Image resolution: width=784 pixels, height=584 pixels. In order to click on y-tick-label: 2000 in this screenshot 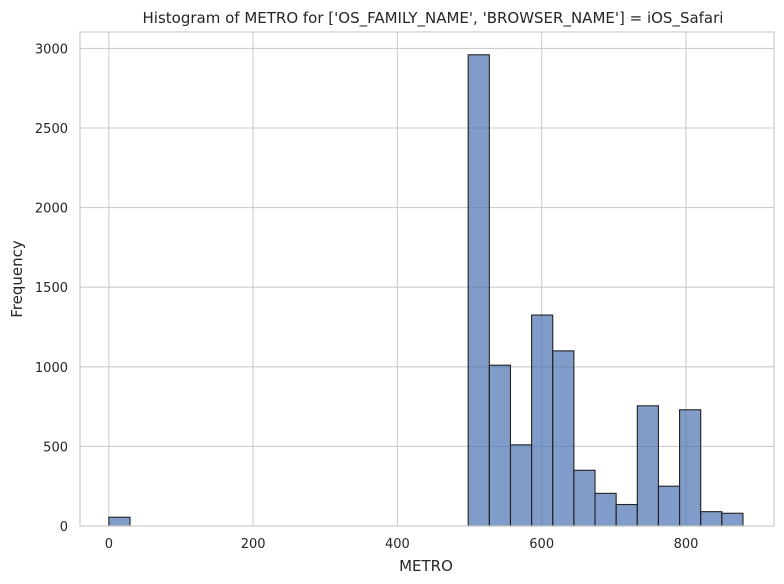, I will do `click(51, 209)`.